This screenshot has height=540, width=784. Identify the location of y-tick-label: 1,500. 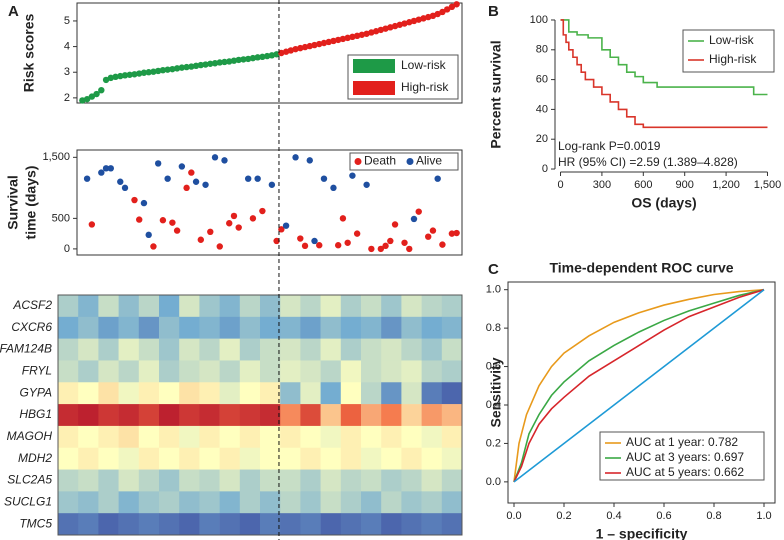
(56, 157).